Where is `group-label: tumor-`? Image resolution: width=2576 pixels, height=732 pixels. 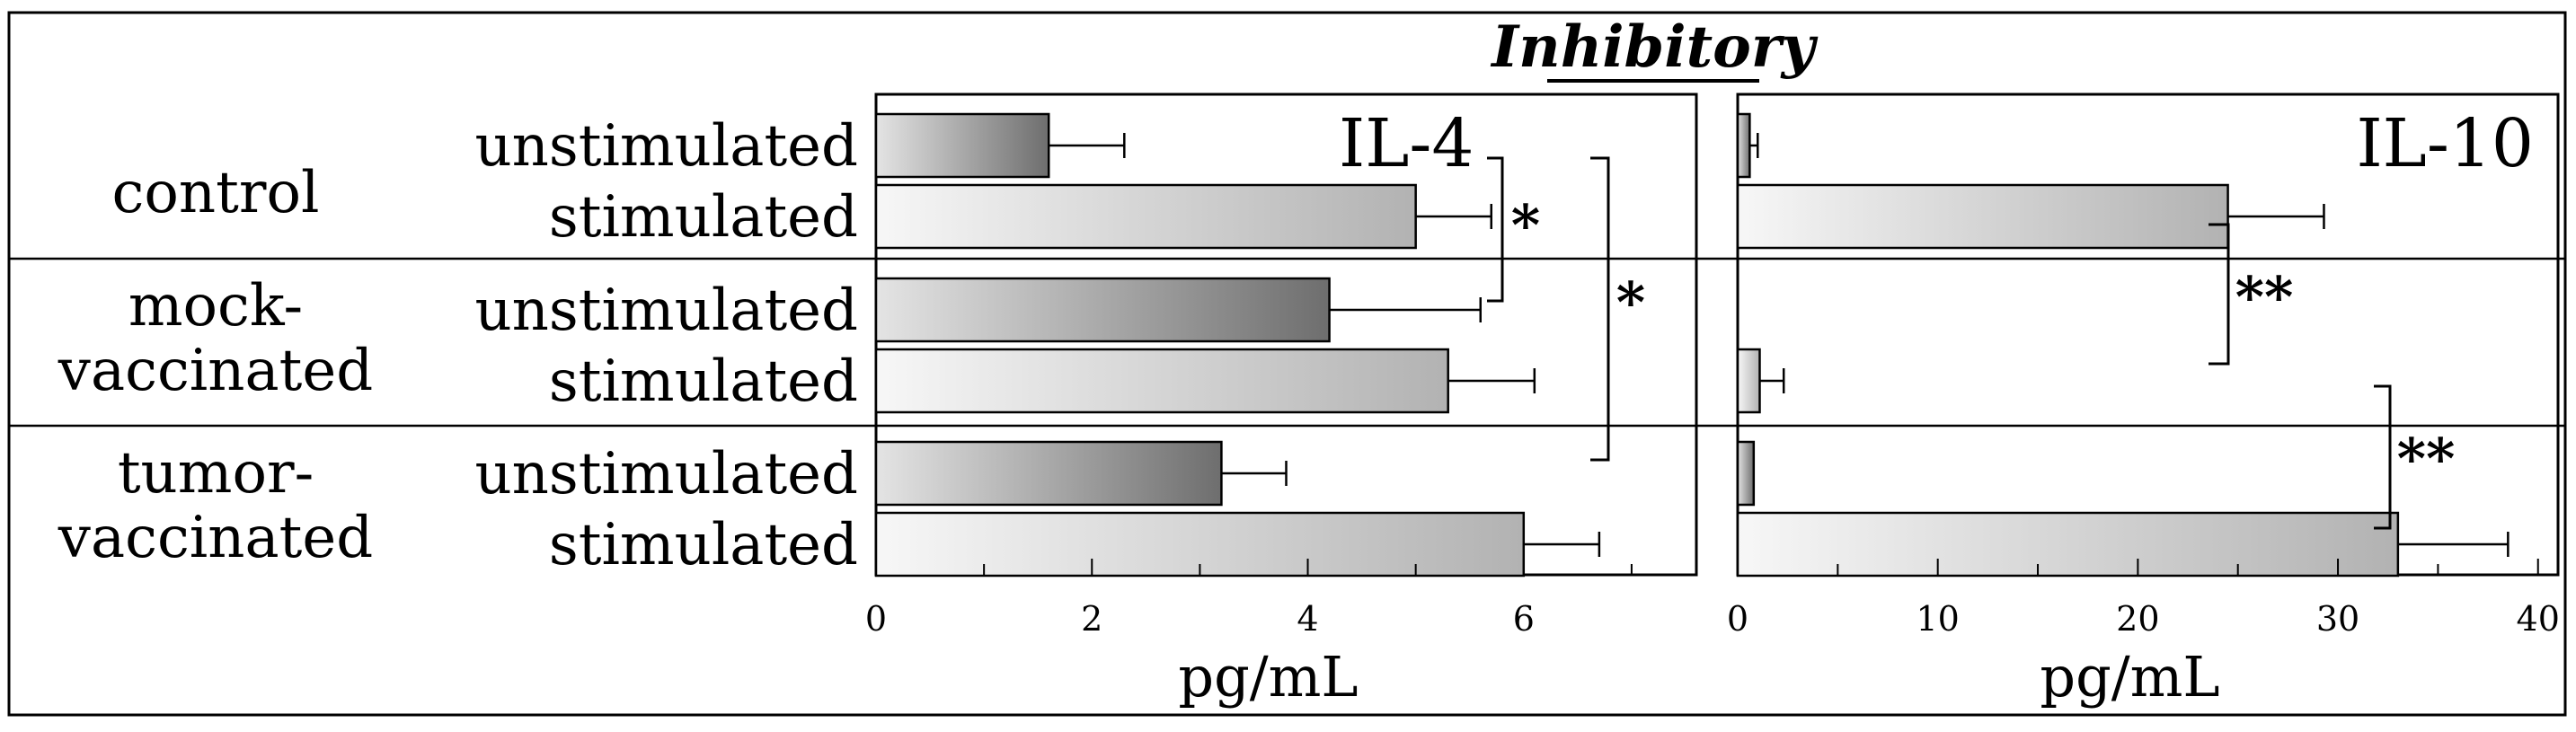
group-label: tumor- is located at coordinates (216, 474).